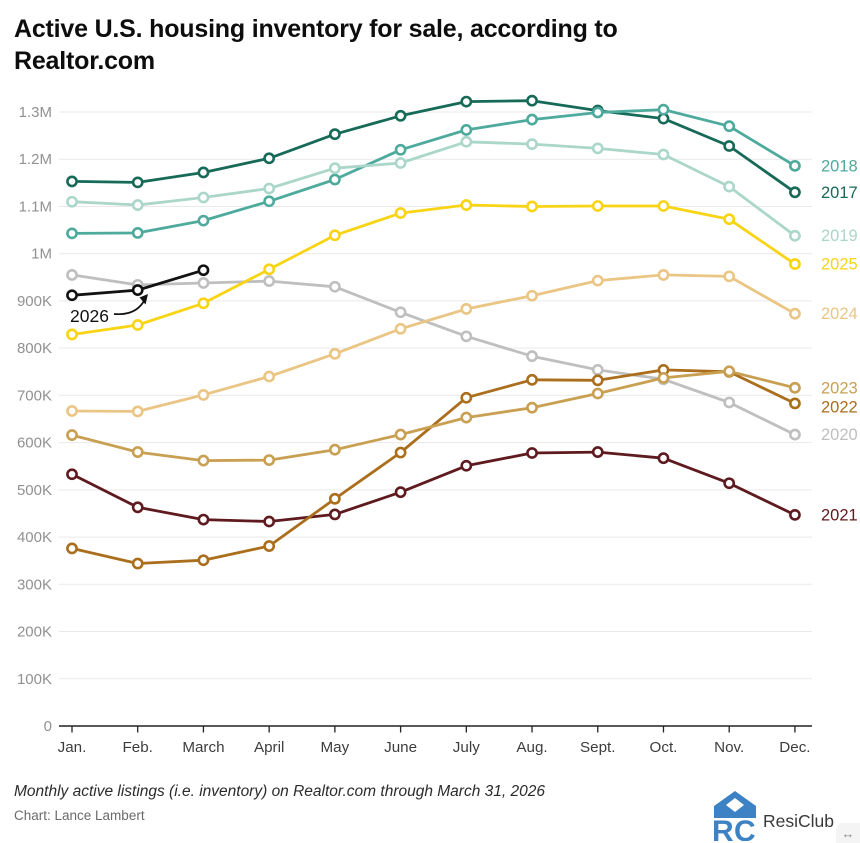 The image size is (860, 843). What do you see at coordinates (400, 747) in the screenshot?
I see `x-axis-month-label: June` at bounding box center [400, 747].